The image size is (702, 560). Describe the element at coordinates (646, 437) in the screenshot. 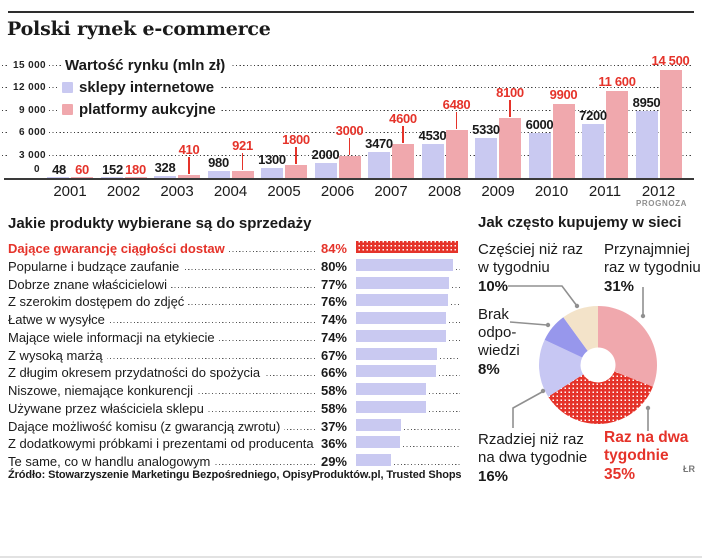

I see `callout-line: Raz na dwa` at that location.